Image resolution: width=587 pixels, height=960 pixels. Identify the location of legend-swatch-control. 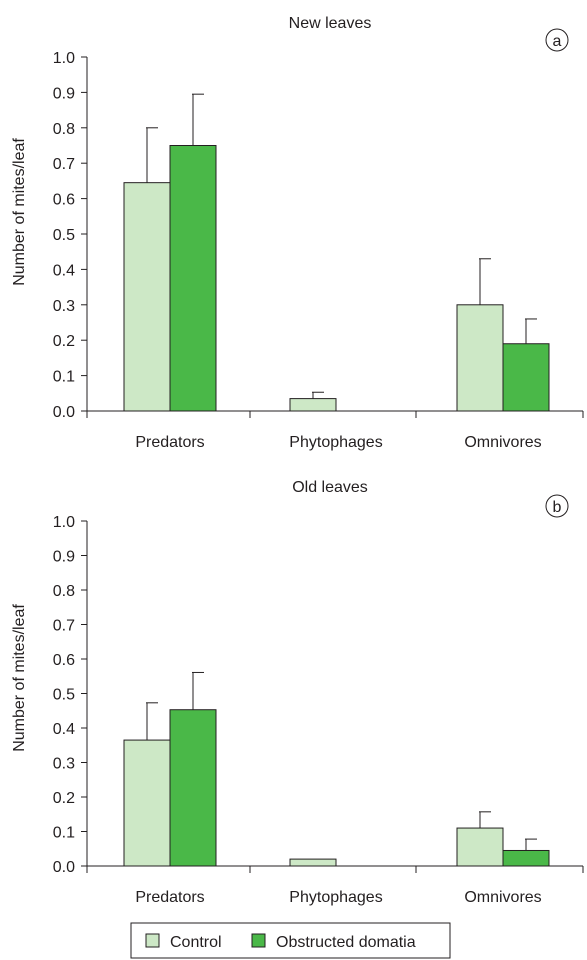
(152, 940).